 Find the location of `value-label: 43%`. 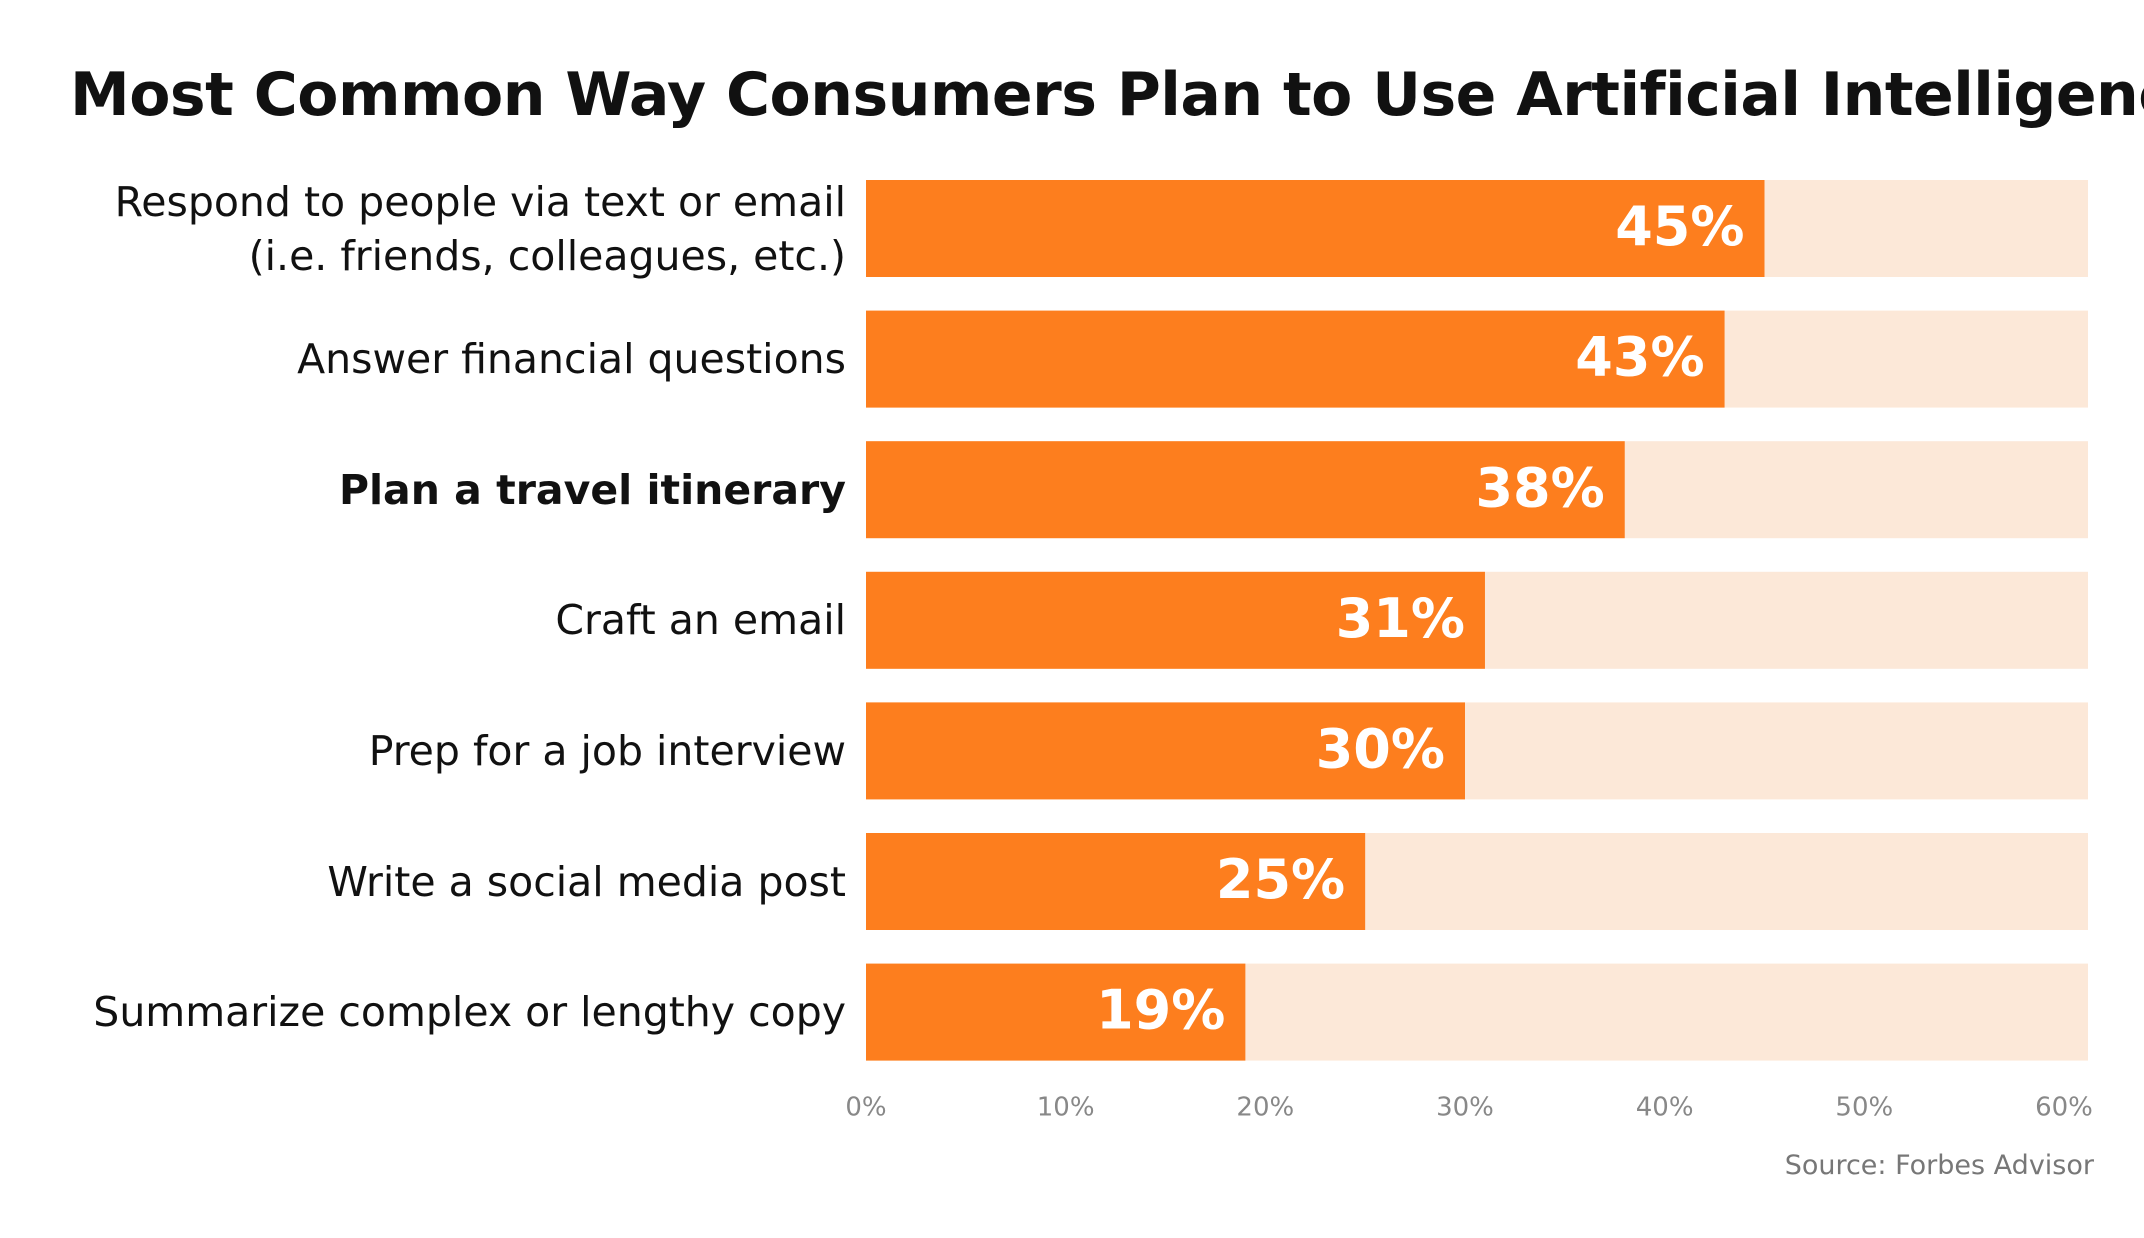

value-label: 43% is located at coordinates (1639, 357).